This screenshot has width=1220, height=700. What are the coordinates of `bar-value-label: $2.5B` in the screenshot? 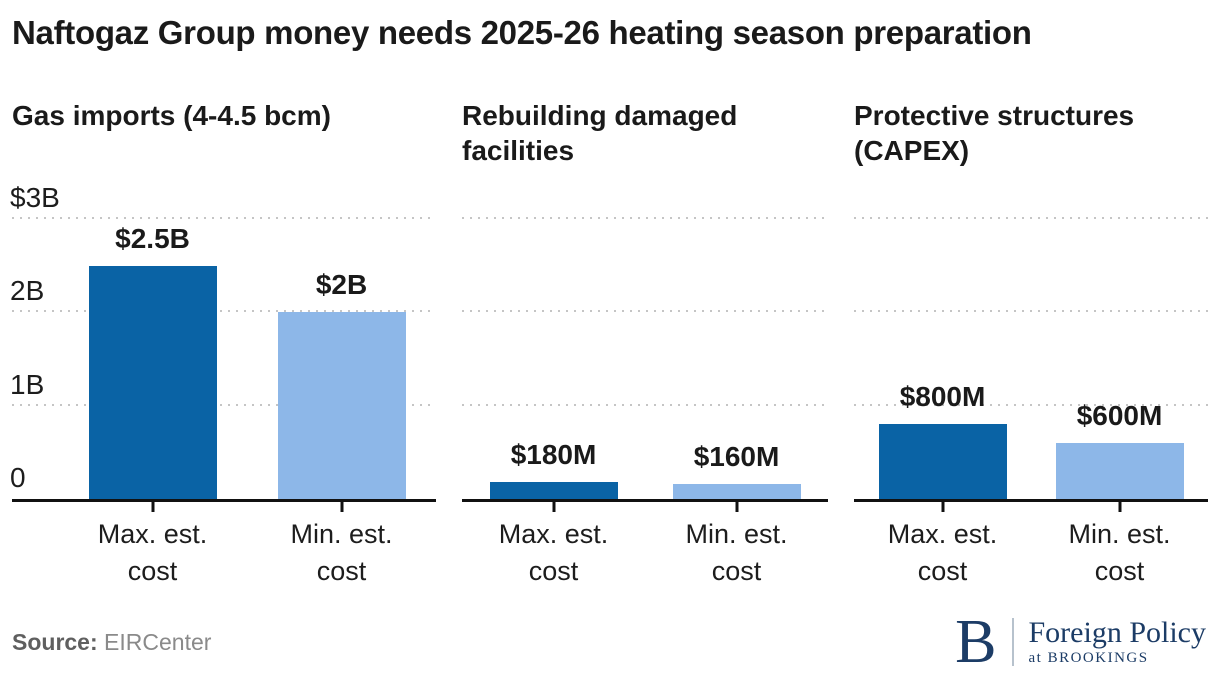 It's located at (152, 238).